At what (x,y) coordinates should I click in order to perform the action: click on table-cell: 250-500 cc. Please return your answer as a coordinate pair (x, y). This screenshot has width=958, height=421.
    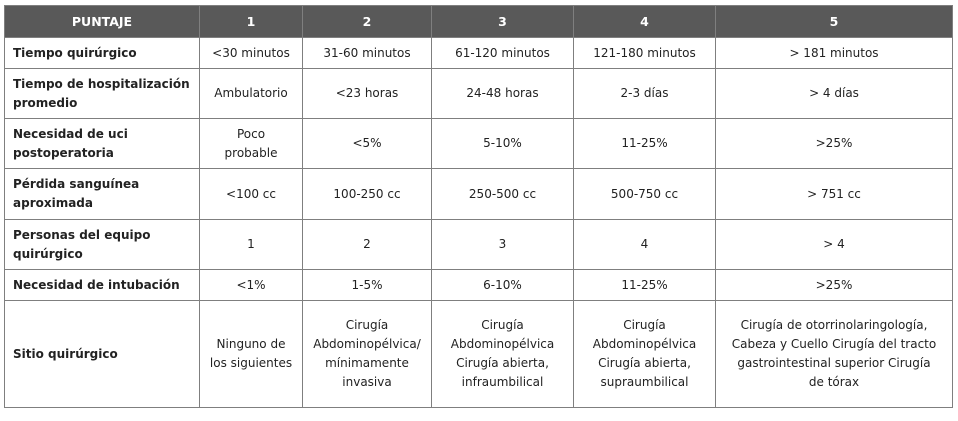
    Looking at the image, I should click on (502, 194).